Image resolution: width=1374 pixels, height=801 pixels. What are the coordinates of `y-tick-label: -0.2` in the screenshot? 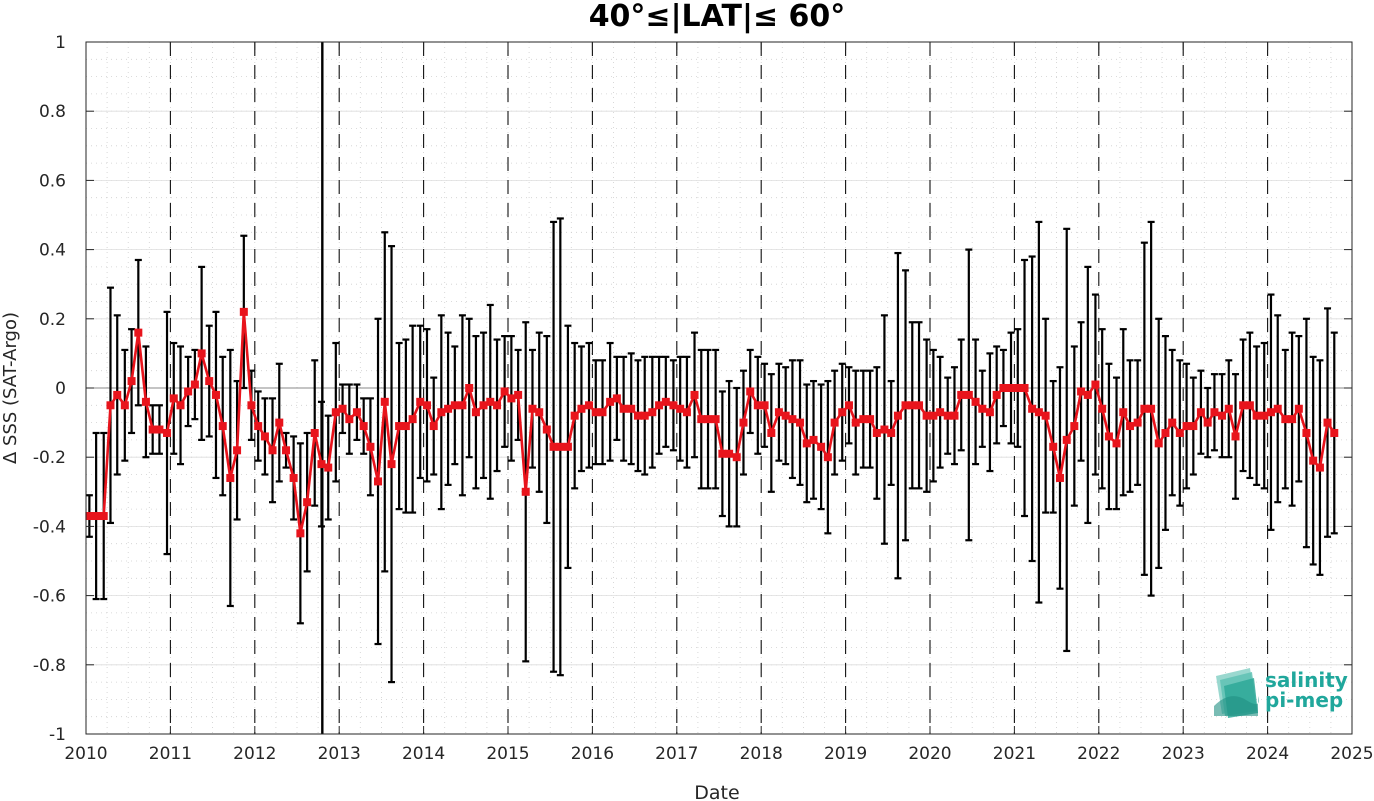 It's located at (49, 458).